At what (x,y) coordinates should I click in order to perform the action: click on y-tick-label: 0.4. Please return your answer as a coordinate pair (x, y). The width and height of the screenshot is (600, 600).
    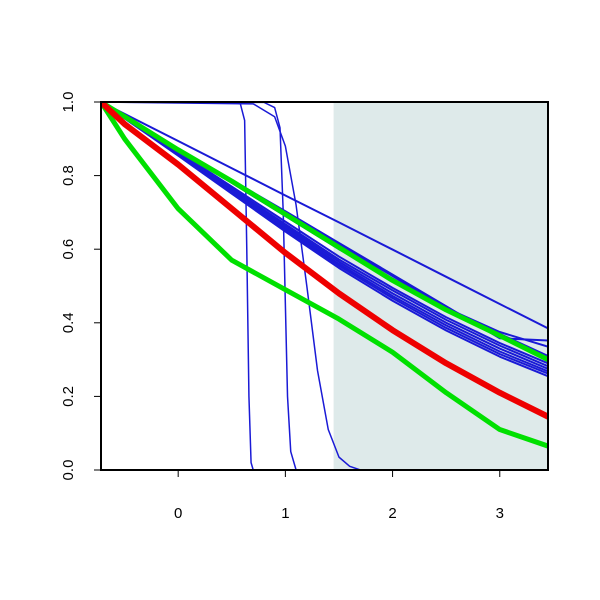
    Looking at the image, I should click on (68, 322).